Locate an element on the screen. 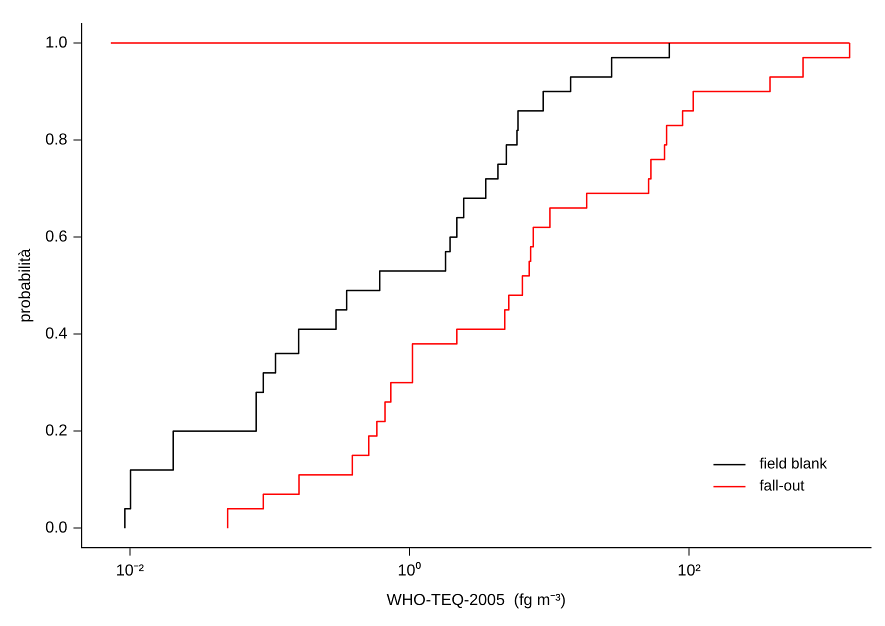 The width and height of the screenshot is (885, 626). legend-label: fall-out is located at coordinates (782, 486).